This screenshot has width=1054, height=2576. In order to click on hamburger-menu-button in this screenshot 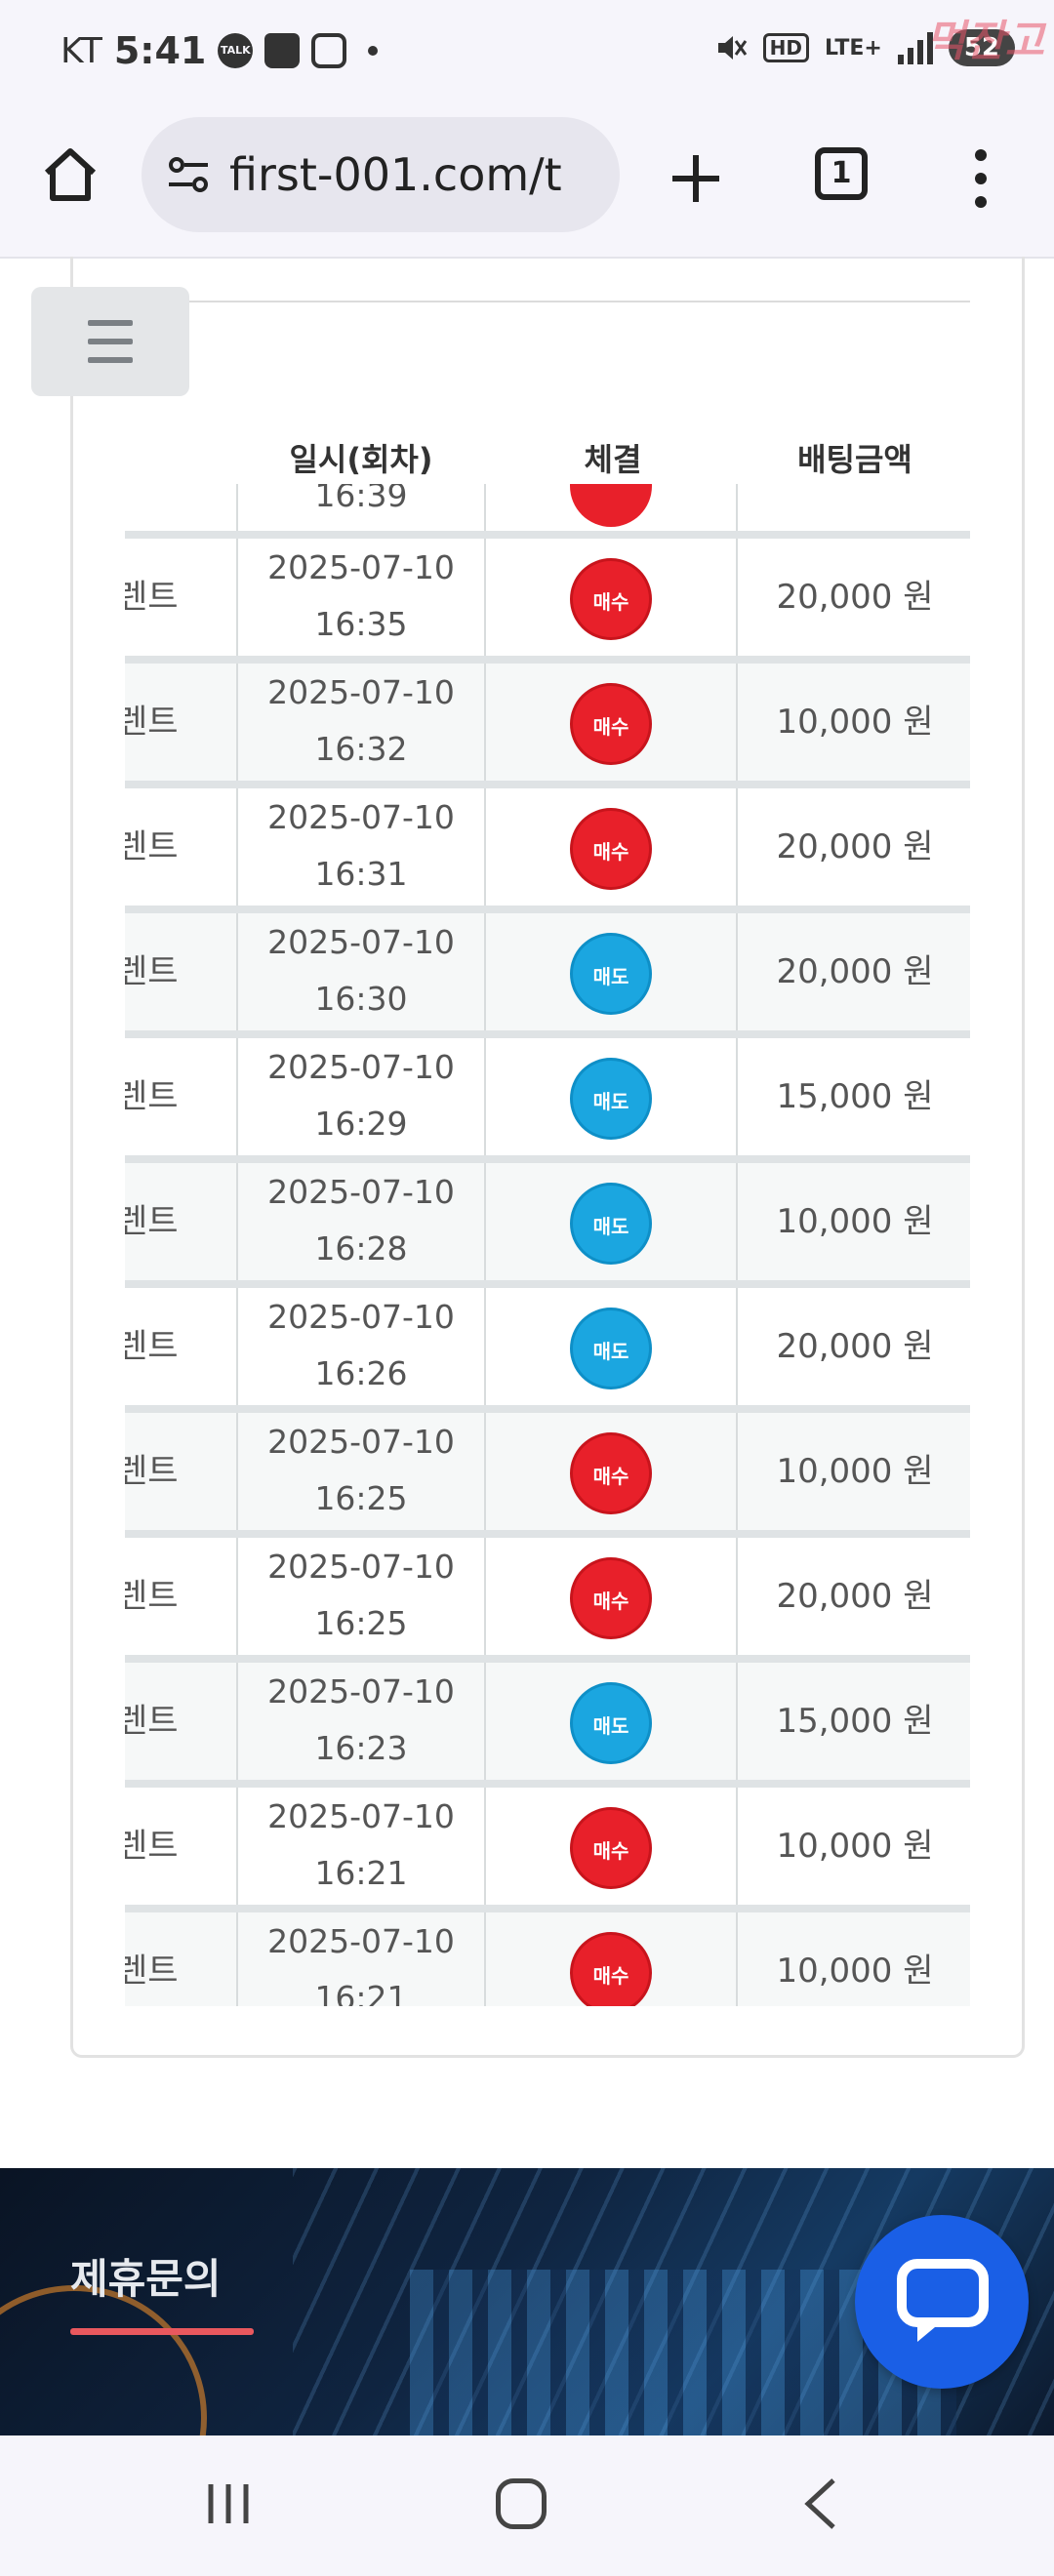, I will do `click(110, 341)`.